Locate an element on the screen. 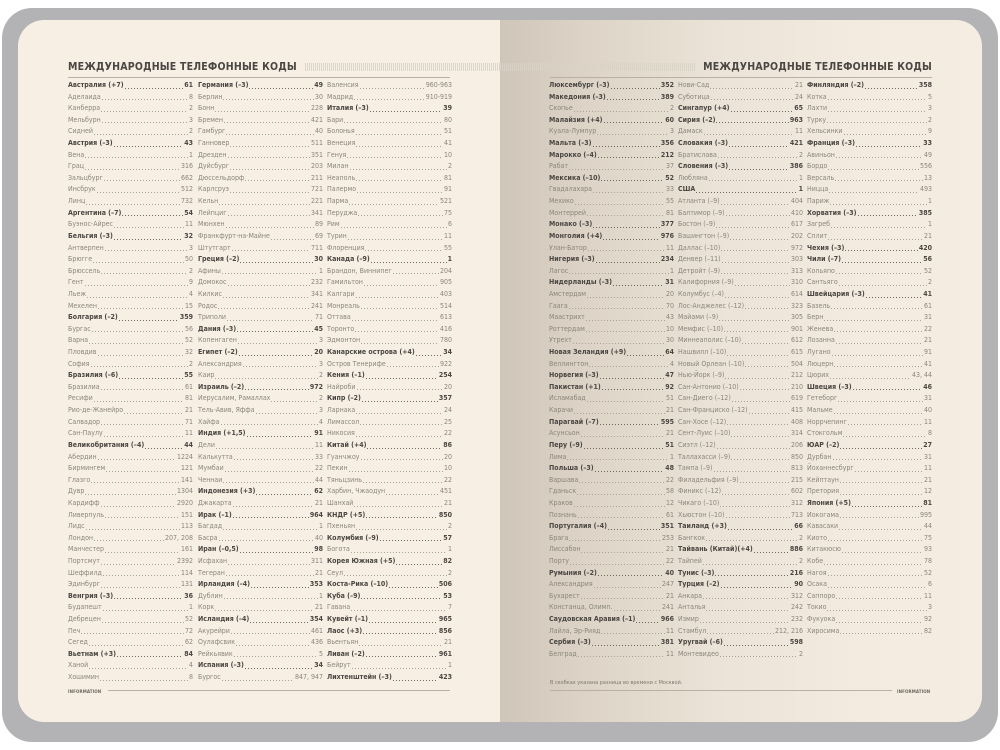  city-row: Мадрид 910-919 is located at coordinates (389, 98).